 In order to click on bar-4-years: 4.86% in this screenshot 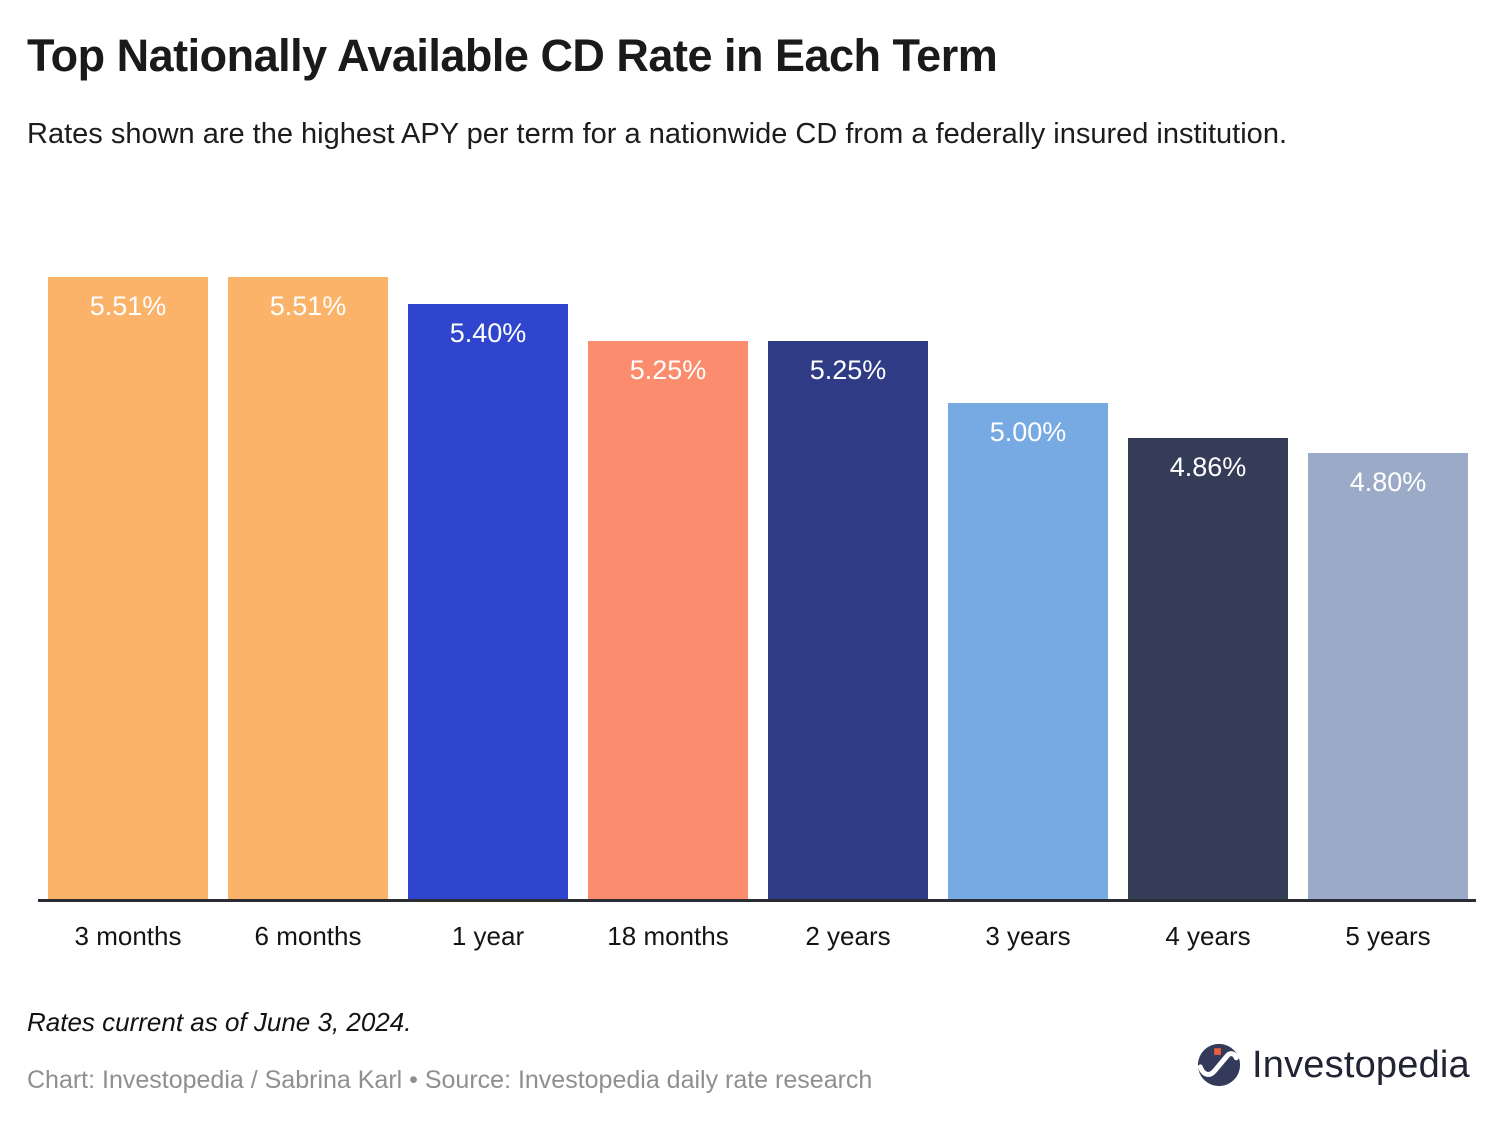, I will do `click(1208, 668)`.